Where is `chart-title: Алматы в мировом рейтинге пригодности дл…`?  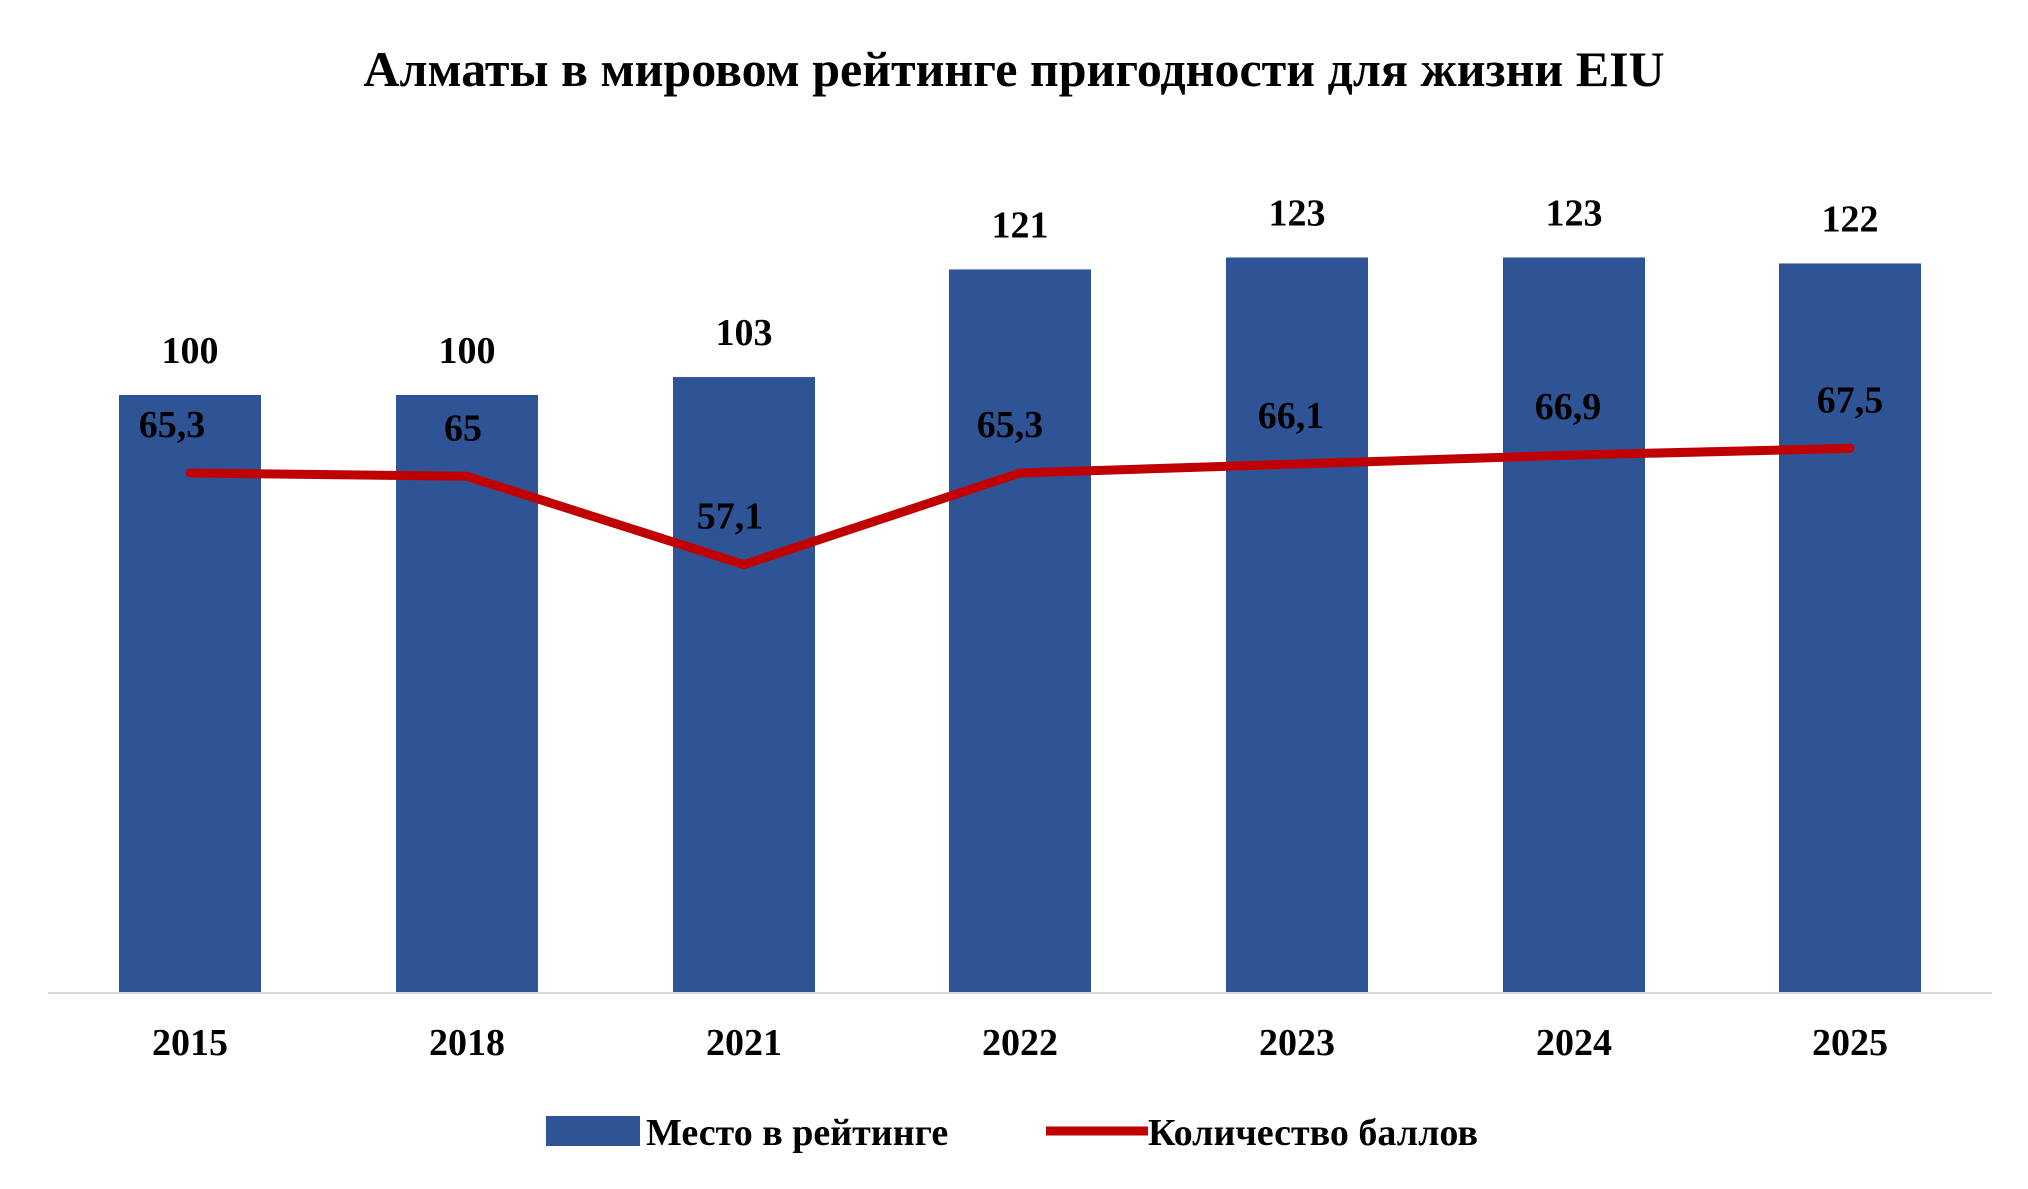 chart-title: Алматы в мировом рейтинге пригодности дл… is located at coordinates (1013, 69).